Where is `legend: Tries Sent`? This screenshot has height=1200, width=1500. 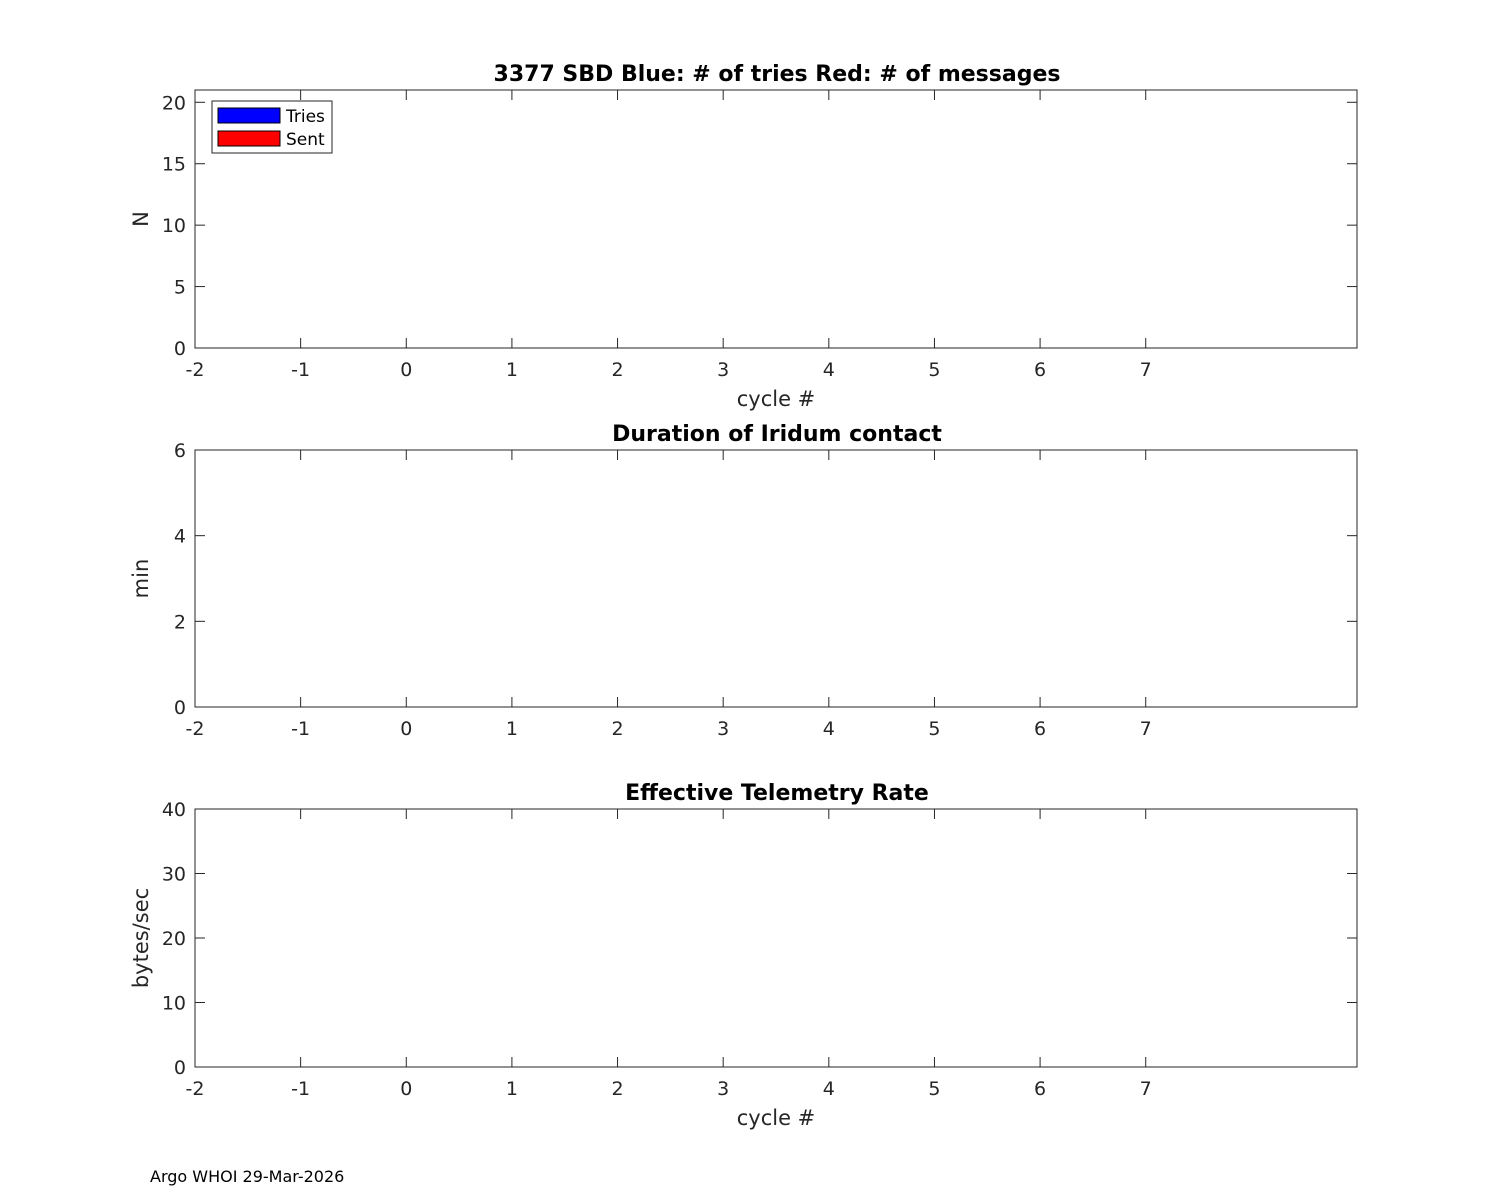 legend: Tries Sent is located at coordinates (272, 127).